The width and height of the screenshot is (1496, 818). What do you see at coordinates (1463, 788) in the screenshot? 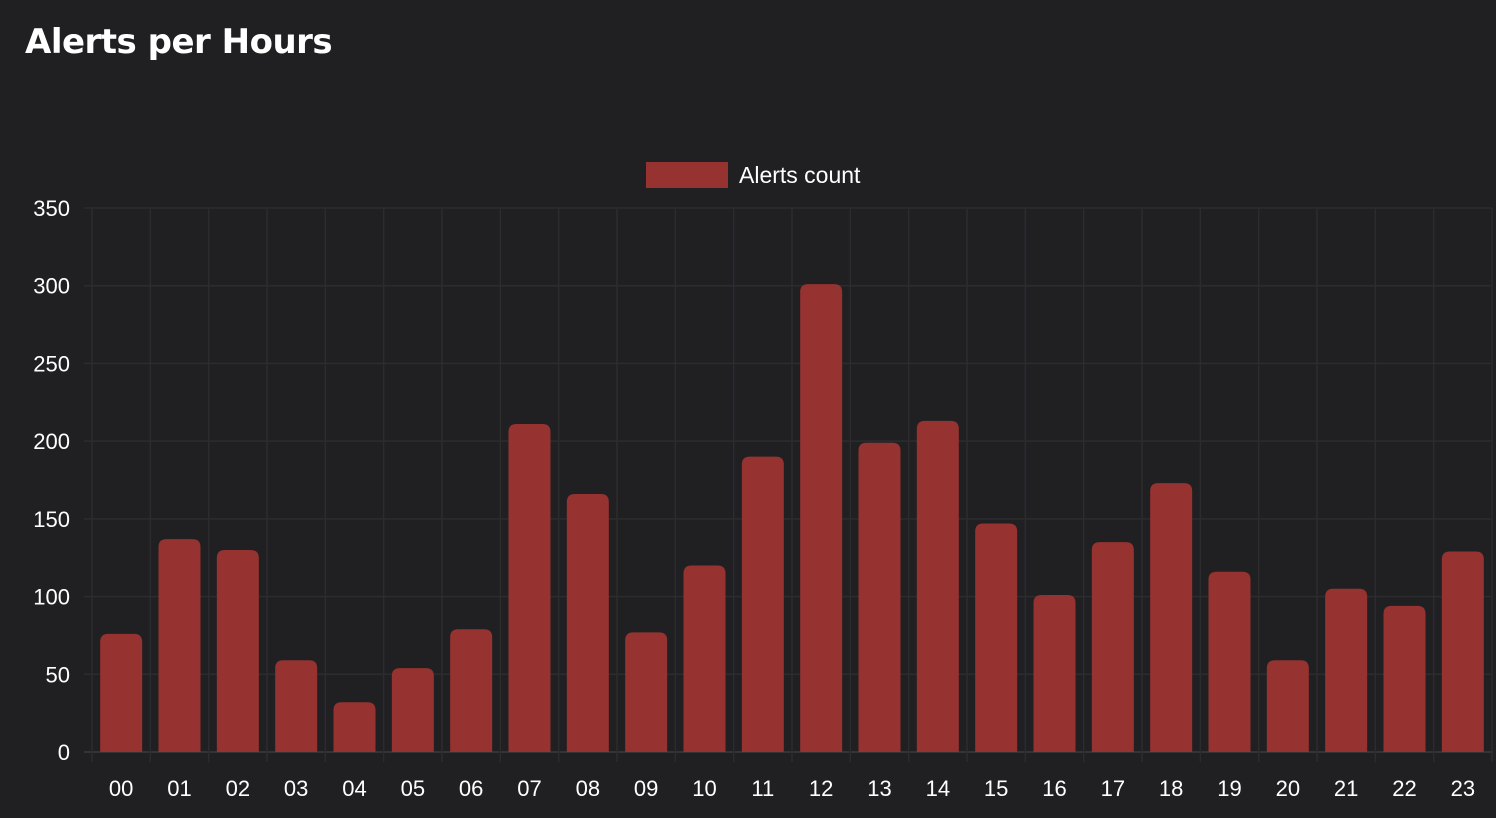
I see `x-tick-label: 23` at bounding box center [1463, 788].